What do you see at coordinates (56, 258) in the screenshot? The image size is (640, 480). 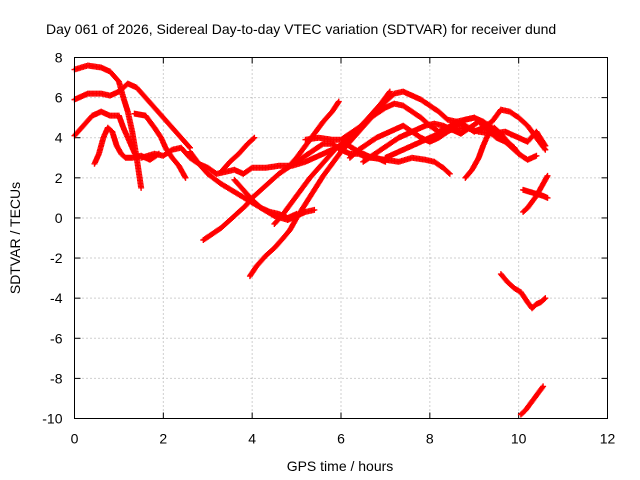 I see `y-tick-label: -2` at bounding box center [56, 258].